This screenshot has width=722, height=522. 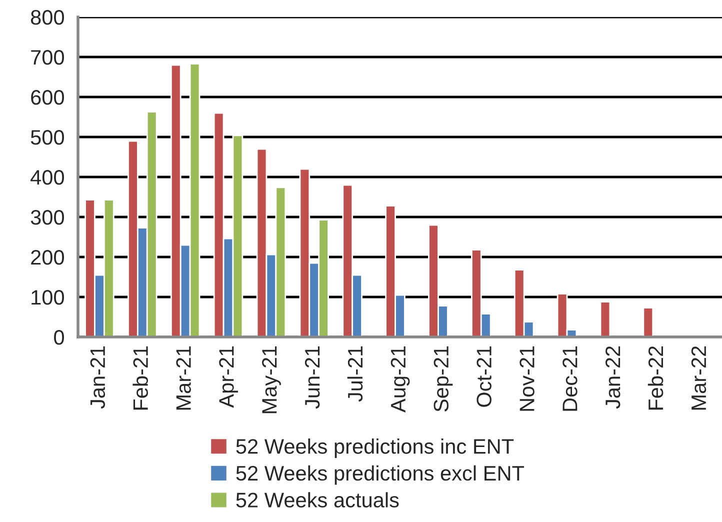 What do you see at coordinates (140, 378) in the screenshot?
I see `x-tick-label: Feb-21` at bounding box center [140, 378].